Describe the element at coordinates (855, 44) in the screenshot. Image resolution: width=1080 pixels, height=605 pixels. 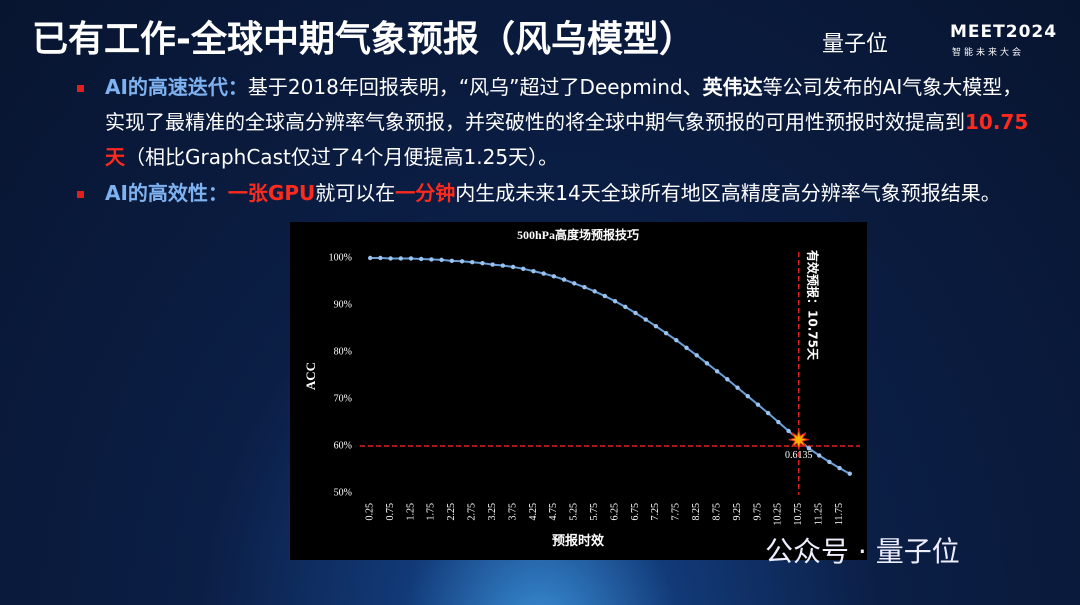
I see `logo: 量子位` at that location.